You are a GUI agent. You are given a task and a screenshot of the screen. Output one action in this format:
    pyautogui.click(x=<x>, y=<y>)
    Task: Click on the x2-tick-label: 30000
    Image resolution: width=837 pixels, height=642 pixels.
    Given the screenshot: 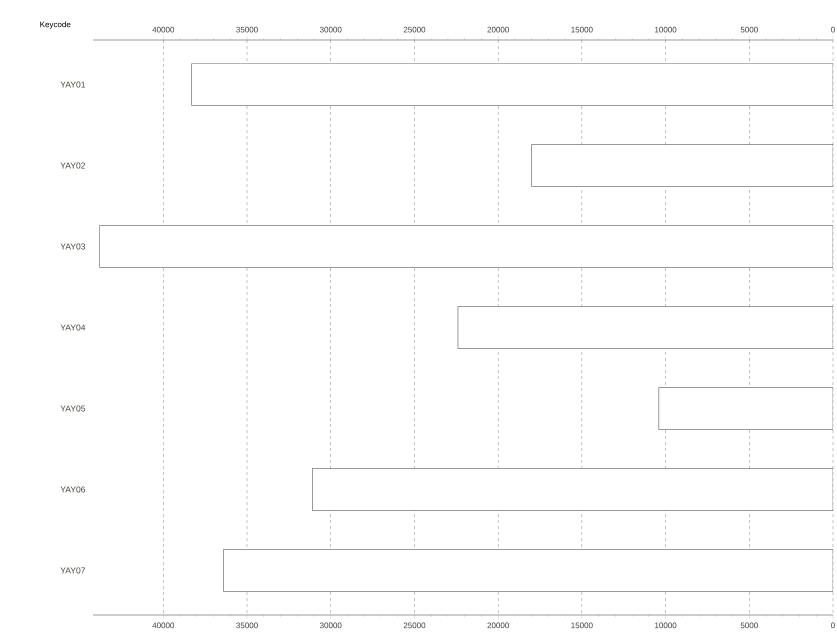 What is the action you would take?
    pyautogui.click(x=331, y=625)
    